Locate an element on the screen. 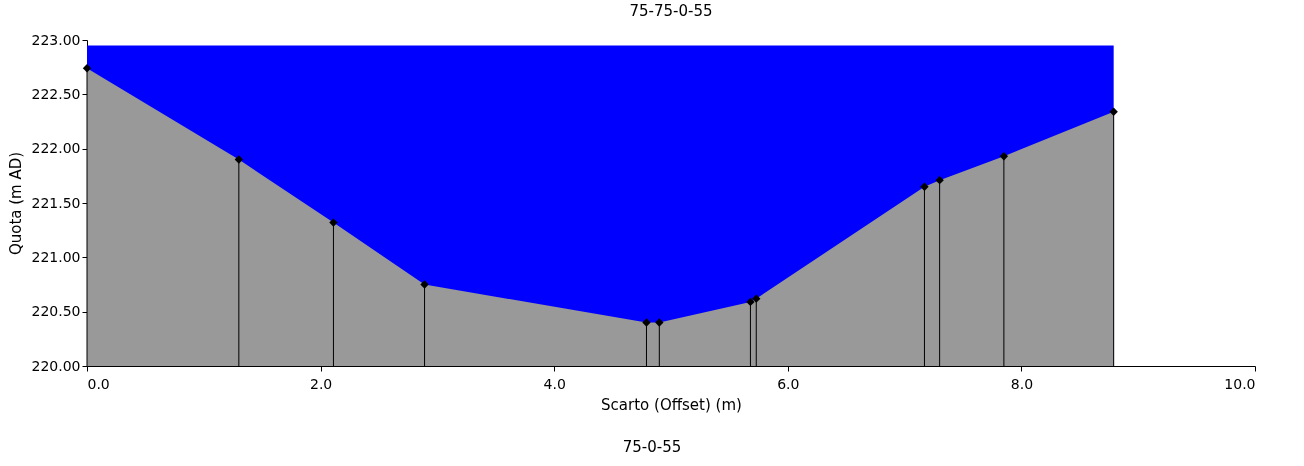 The width and height of the screenshot is (1304, 466). text: 75-0-55 is located at coordinates (652, 447).